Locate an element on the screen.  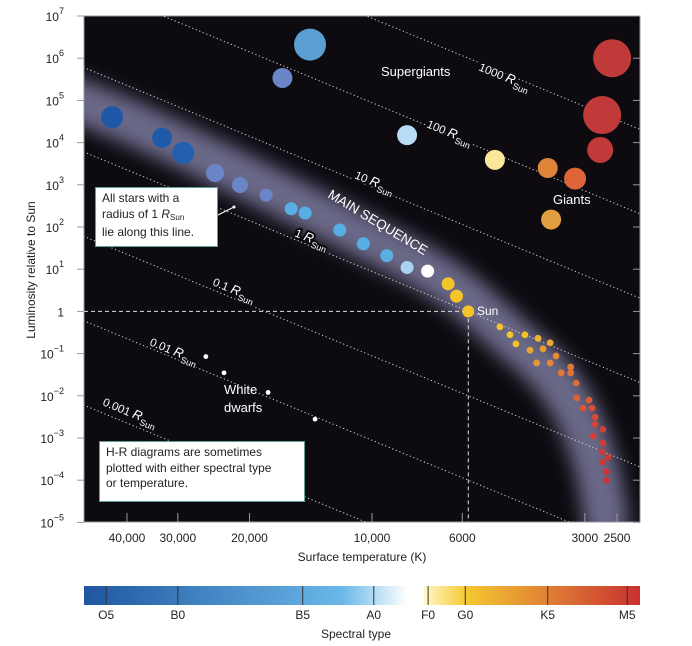
giants-label: Giants is located at coordinates (572, 199).